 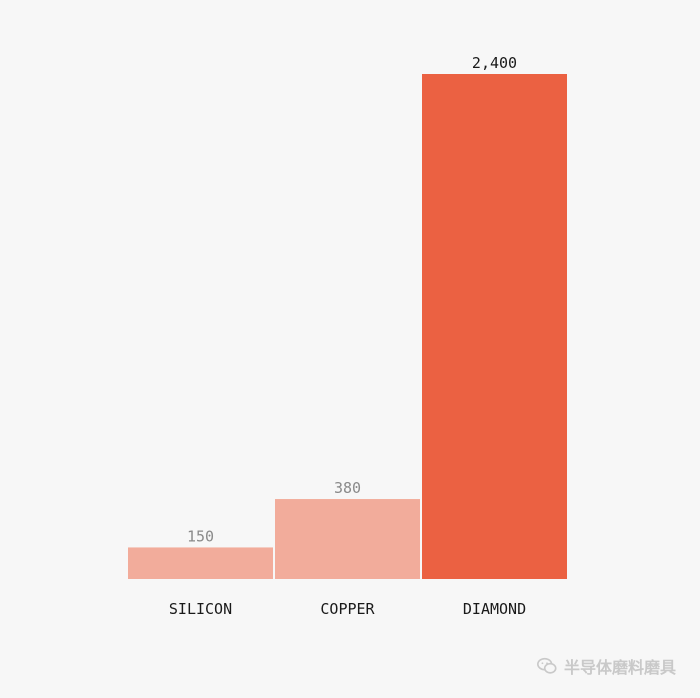 I want to click on value-label-diamond: 2,400, so click(x=494, y=63).